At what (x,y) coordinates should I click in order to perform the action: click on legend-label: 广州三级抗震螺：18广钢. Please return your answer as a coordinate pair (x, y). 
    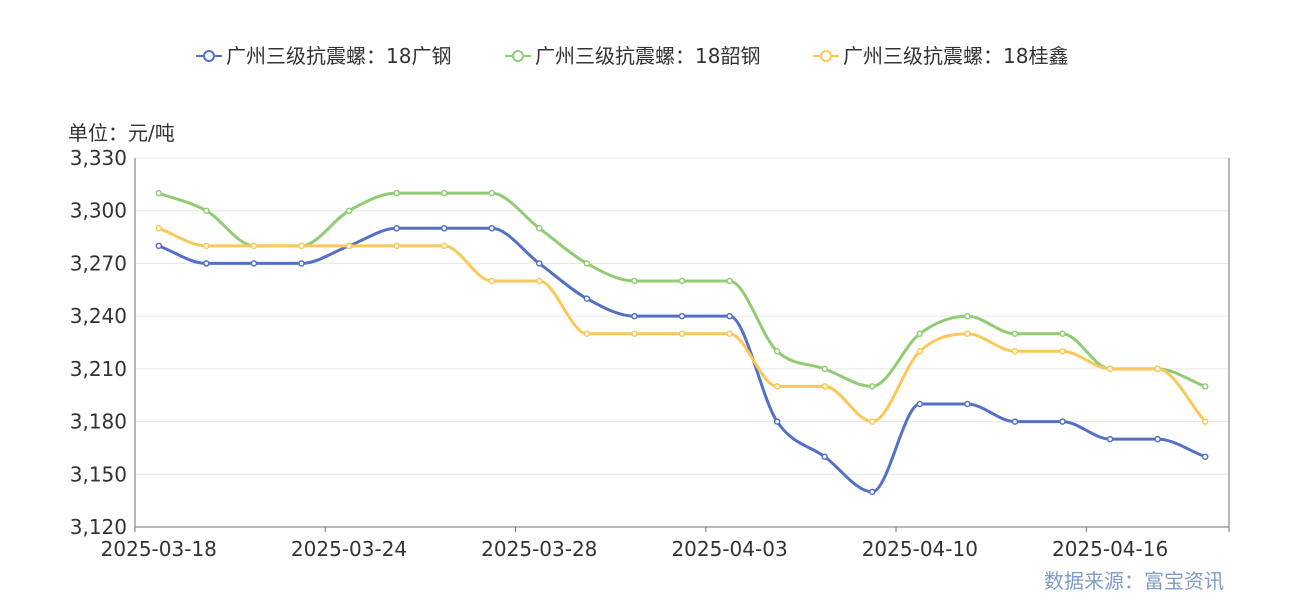
    Looking at the image, I should click on (338, 56).